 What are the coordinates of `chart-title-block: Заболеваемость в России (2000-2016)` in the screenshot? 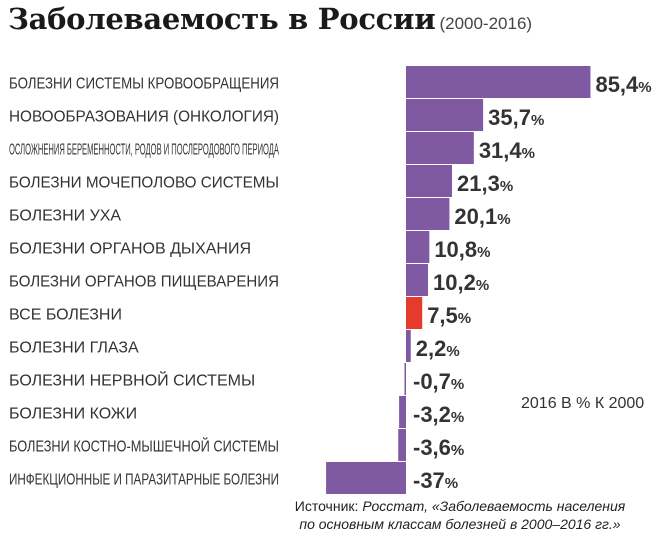 It's located at (270, 19).